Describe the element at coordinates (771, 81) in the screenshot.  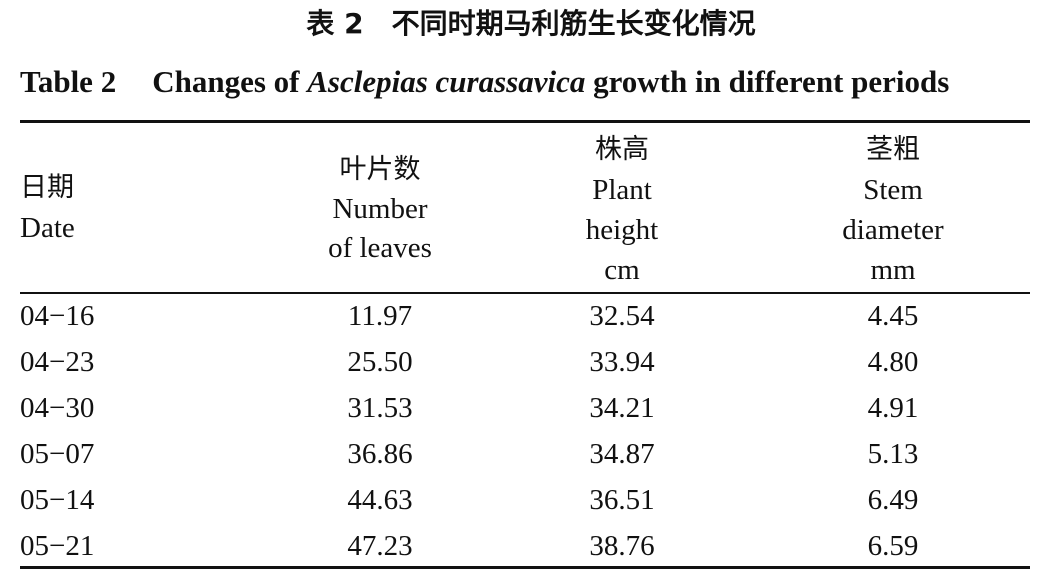
I see `title-text: growth in different periods` at that location.